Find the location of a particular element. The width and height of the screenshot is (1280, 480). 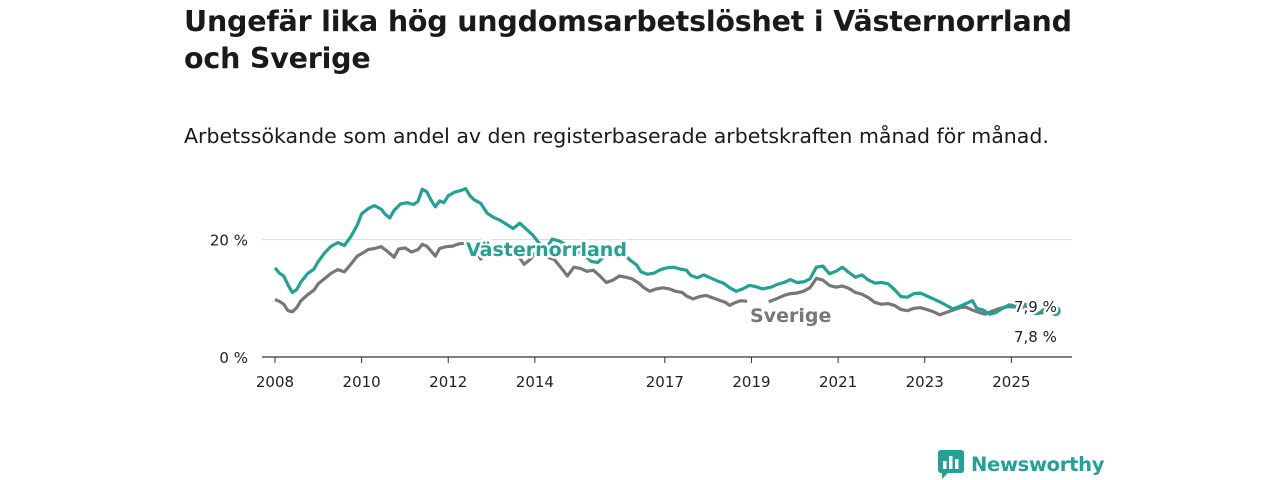

end-value-label-vasternorrland-halo: 7,9 % is located at coordinates (1035, 307).